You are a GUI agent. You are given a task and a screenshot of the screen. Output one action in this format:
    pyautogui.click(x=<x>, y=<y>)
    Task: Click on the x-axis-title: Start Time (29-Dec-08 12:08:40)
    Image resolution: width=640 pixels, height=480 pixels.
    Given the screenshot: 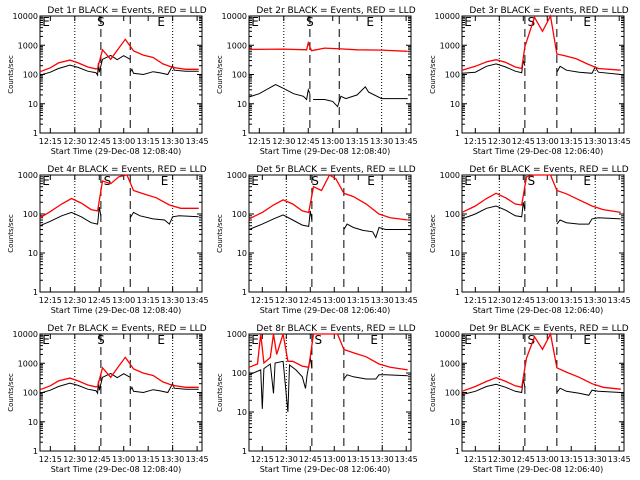 What is the action you would take?
    pyautogui.click(x=325, y=151)
    